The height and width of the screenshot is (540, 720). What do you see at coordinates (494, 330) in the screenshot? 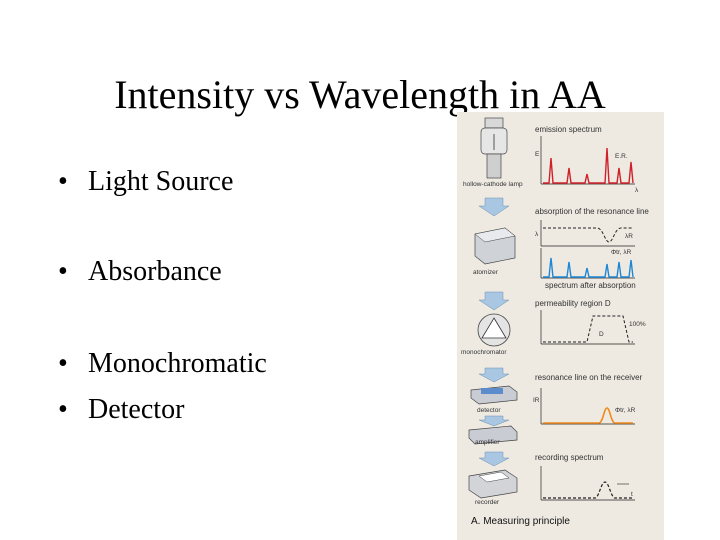
I see `monochromator-icon` at bounding box center [494, 330].